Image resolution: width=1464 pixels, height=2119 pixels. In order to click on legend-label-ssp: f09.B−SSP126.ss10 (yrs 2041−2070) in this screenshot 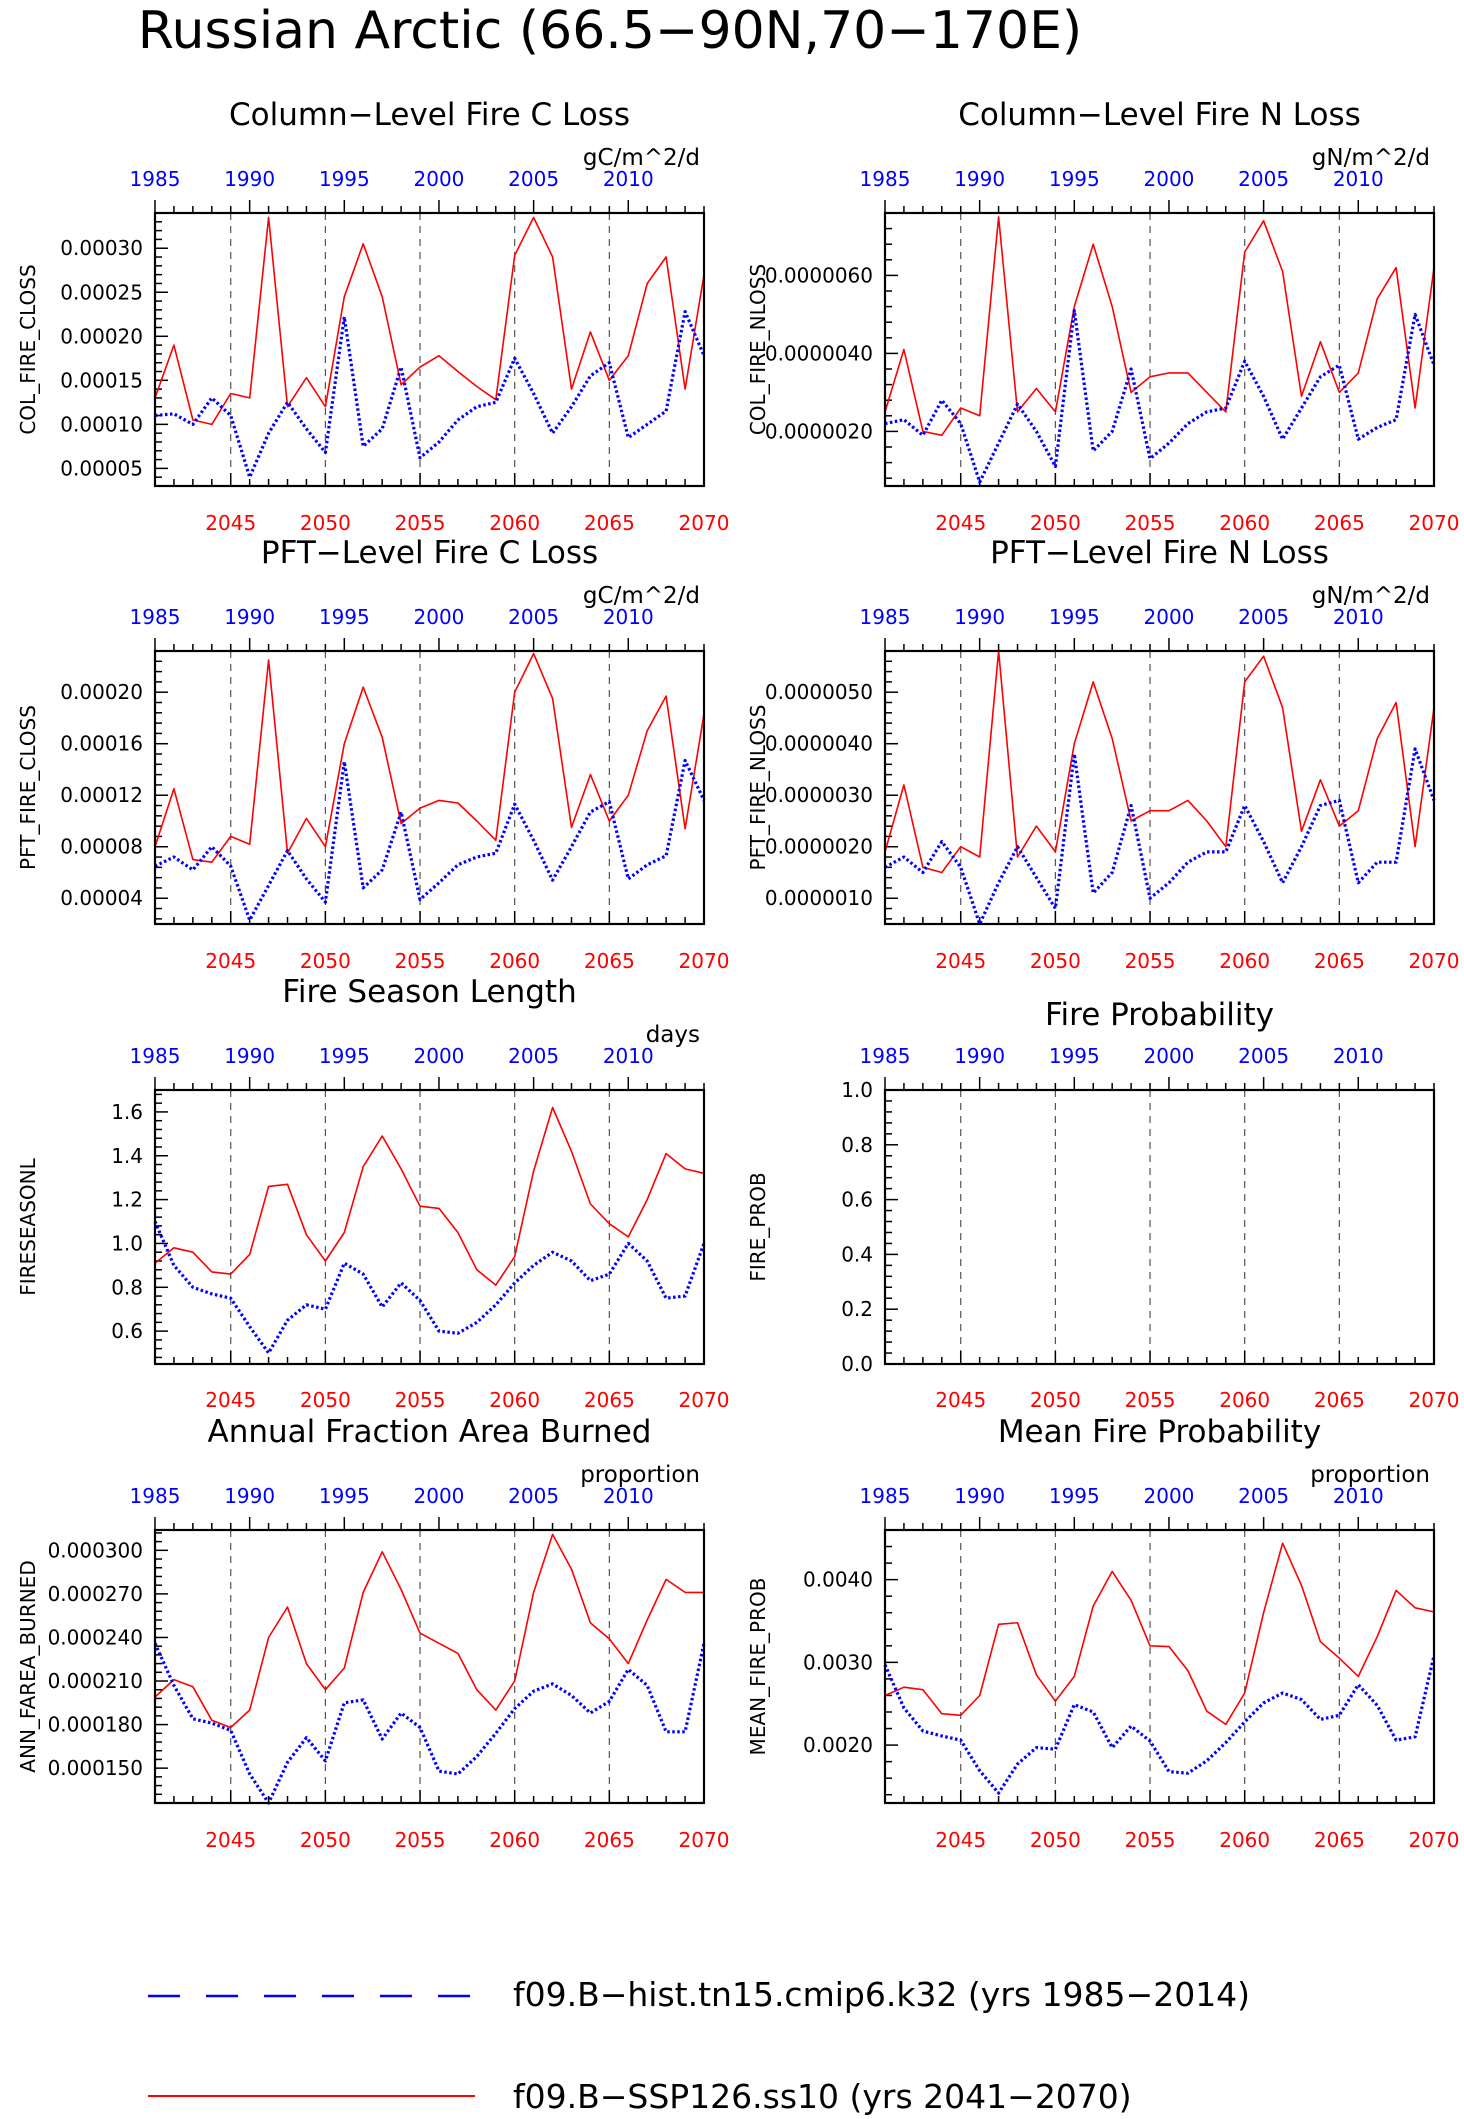, I will do `click(822, 2096)`.